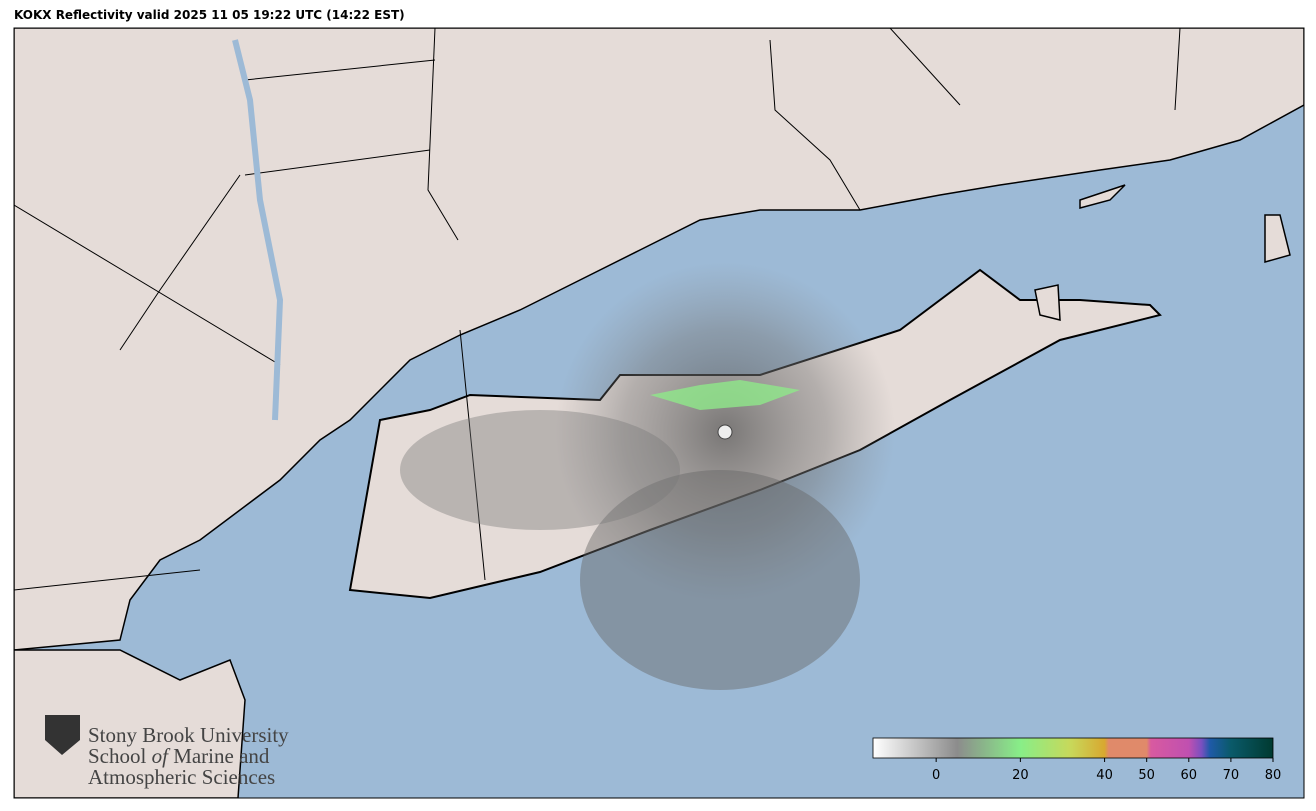 This screenshot has height=811, width=1316. I want to click on colorbar-tick-label: 40, so click(1104, 775).